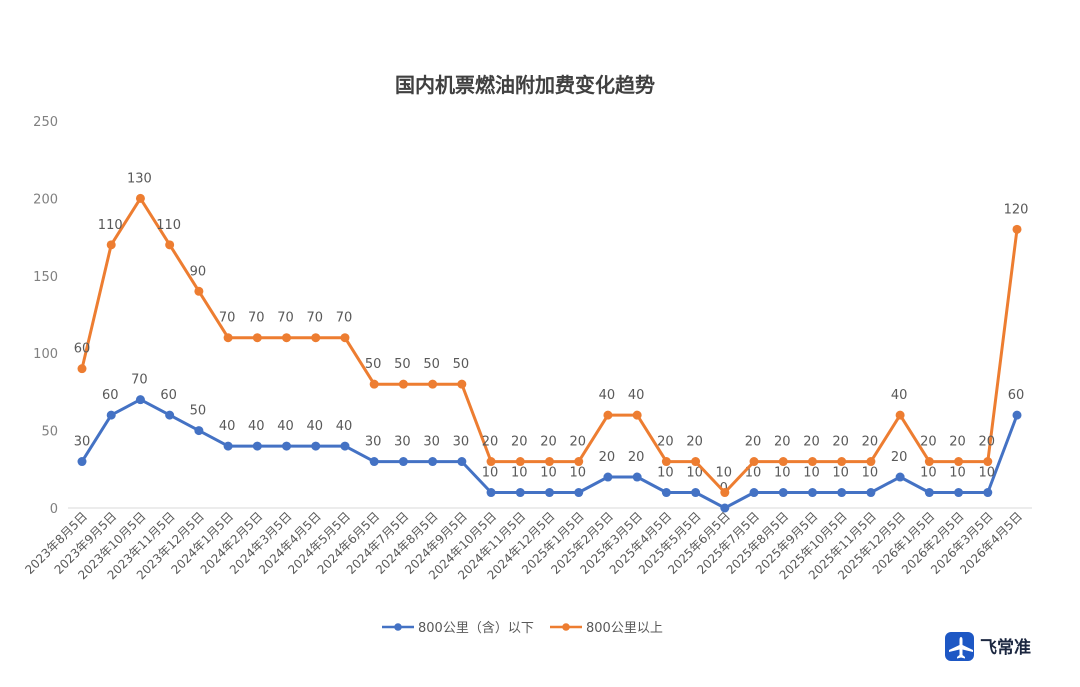 This screenshot has width=1080, height=687. What do you see at coordinates (198, 271) in the screenshot?
I see `data-label: 90` at bounding box center [198, 271].